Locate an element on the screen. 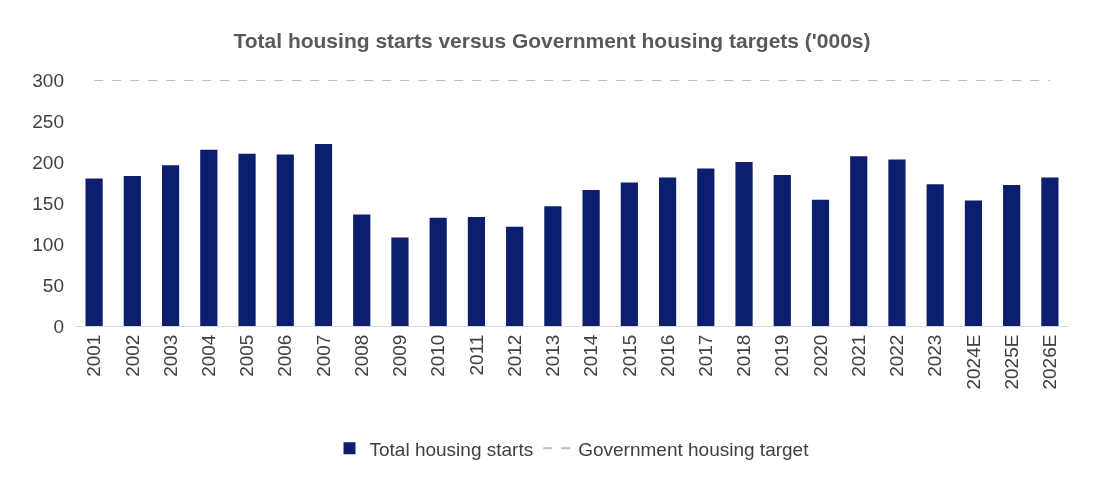 Image resolution: width=1104 pixels, height=479 pixels. y-tick-label: 0 is located at coordinates (58, 326).